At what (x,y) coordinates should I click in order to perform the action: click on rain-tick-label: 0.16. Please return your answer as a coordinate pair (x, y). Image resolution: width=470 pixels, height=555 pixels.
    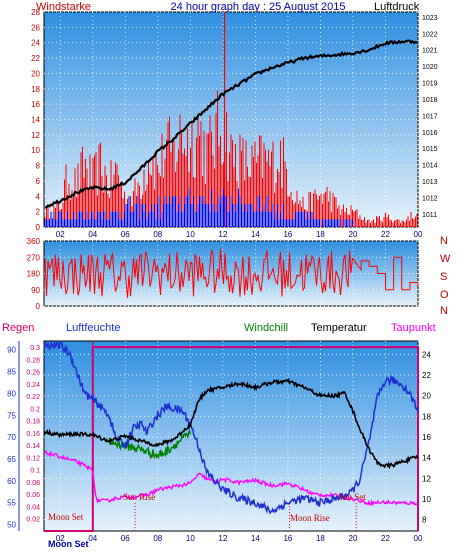
    Looking at the image, I should click on (33, 434).